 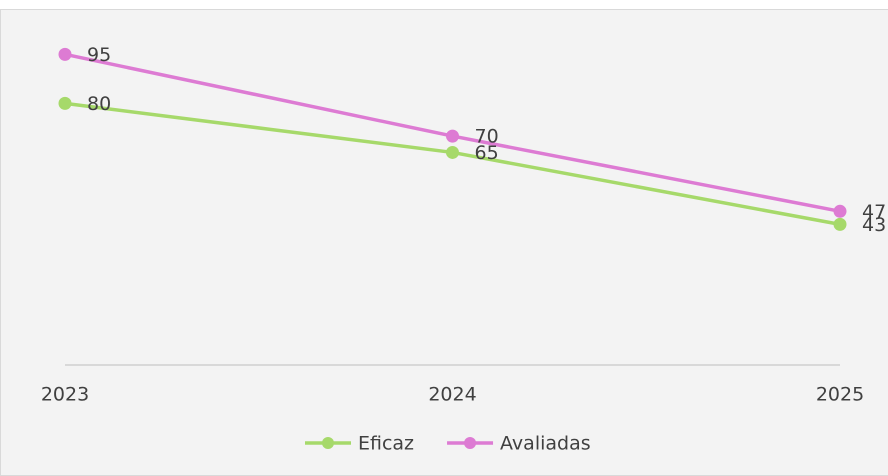 What do you see at coordinates (99, 104) in the screenshot?
I see `data-label: 80` at bounding box center [99, 104].